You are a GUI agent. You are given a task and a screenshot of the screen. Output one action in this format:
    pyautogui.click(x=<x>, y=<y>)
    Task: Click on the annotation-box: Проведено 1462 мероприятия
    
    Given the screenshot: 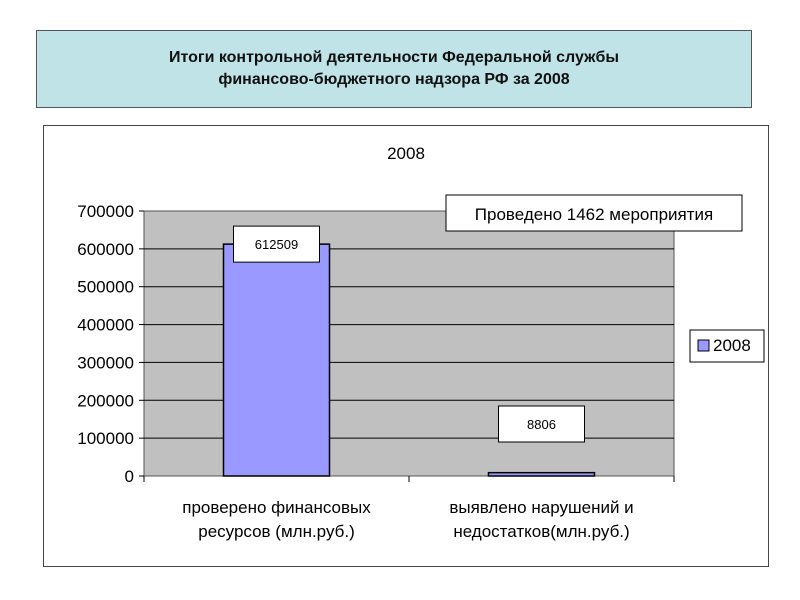 What is the action you would take?
    pyautogui.click(x=594, y=213)
    